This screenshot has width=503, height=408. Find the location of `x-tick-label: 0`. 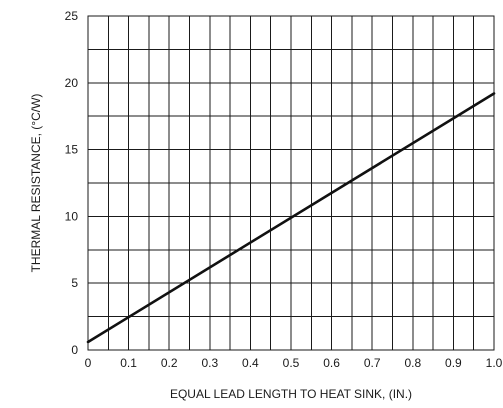

x-tick-label: 0 is located at coordinates (88, 363).